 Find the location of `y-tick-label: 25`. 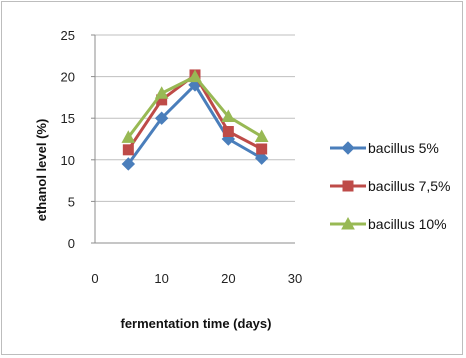

y-tick-label: 25 is located at coordinates (68, 35).